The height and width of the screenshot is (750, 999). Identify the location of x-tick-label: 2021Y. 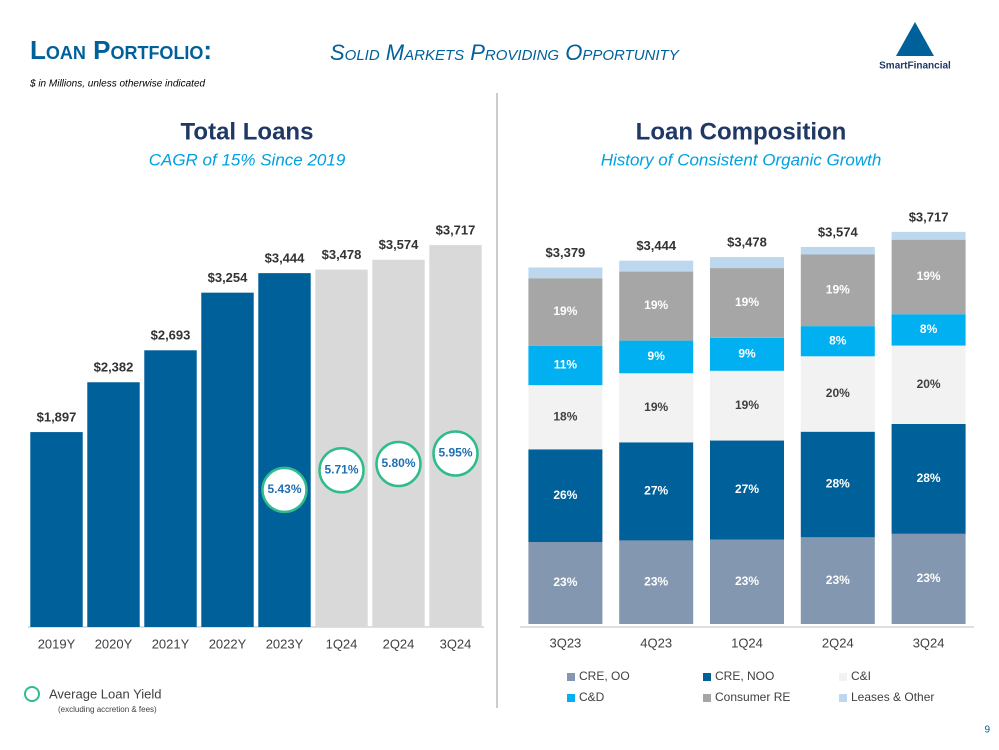
(171, 643).